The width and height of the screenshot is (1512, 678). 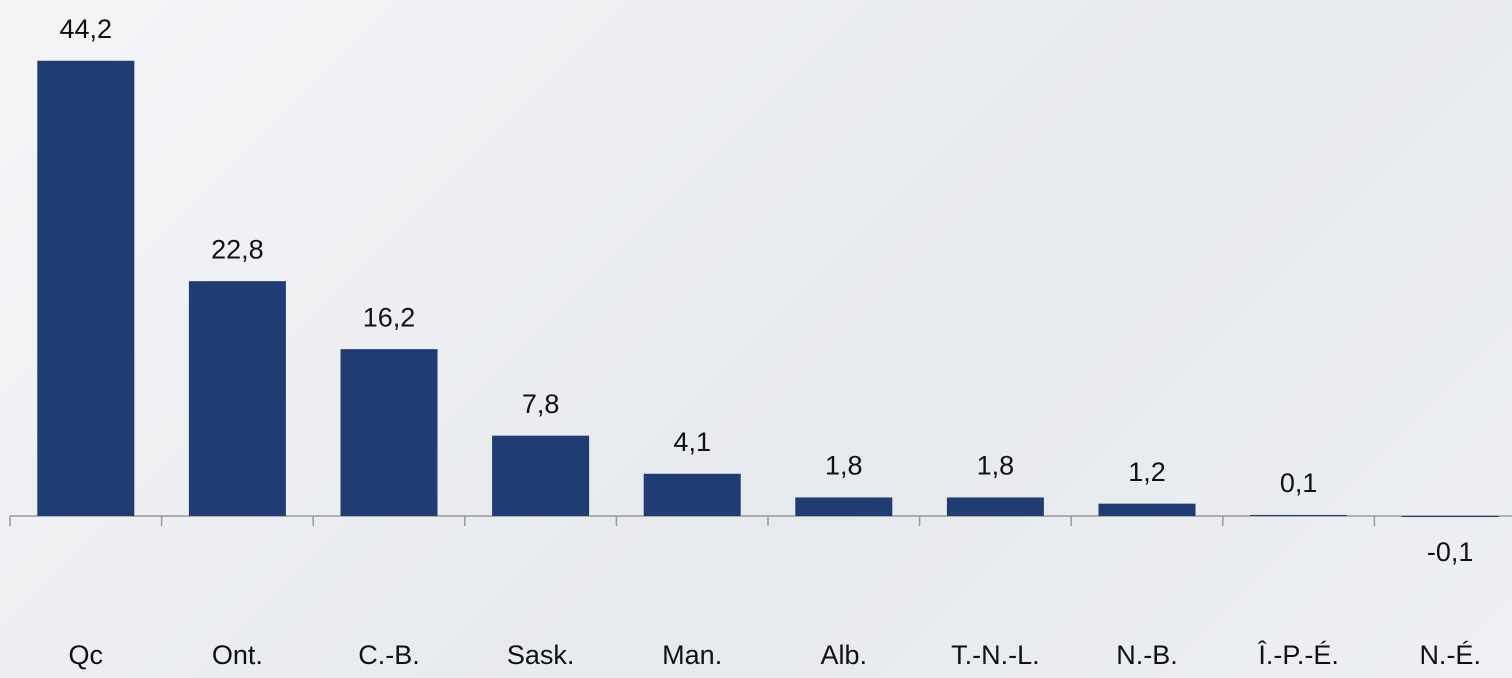 What do you see at coordinates (86, 655) in the screenshot?
I see `x-tick-label: Qc` at bounding box center [86, 655].